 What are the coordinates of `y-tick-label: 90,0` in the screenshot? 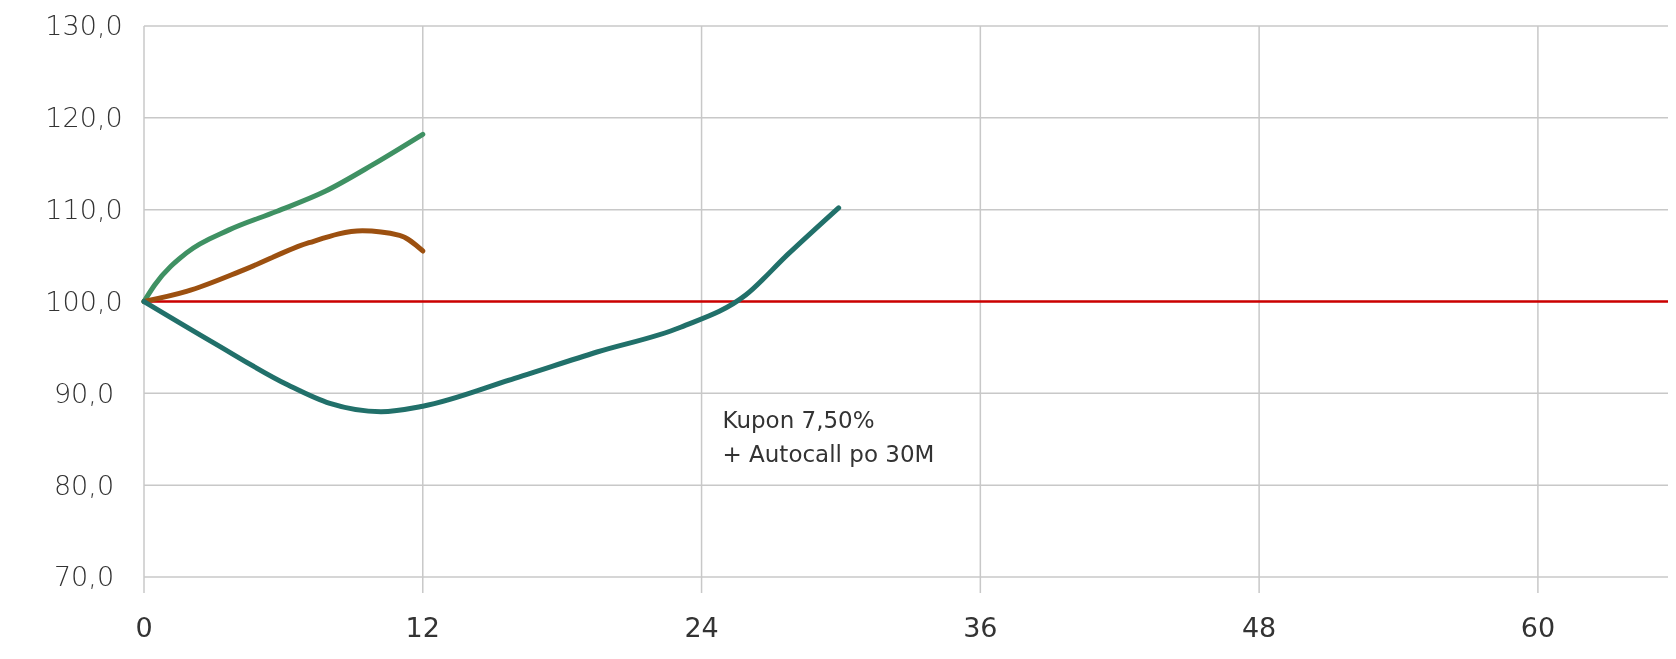 It's located at (84, 393).